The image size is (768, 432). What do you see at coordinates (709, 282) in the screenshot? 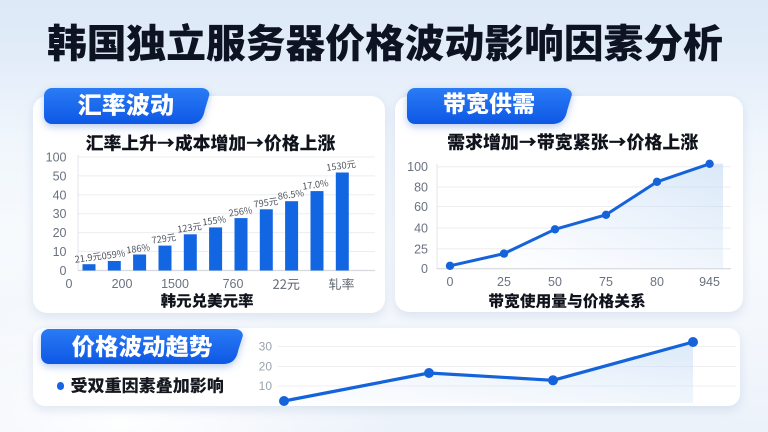
I see `svg-text: 945` at bounding box center [709, 282].